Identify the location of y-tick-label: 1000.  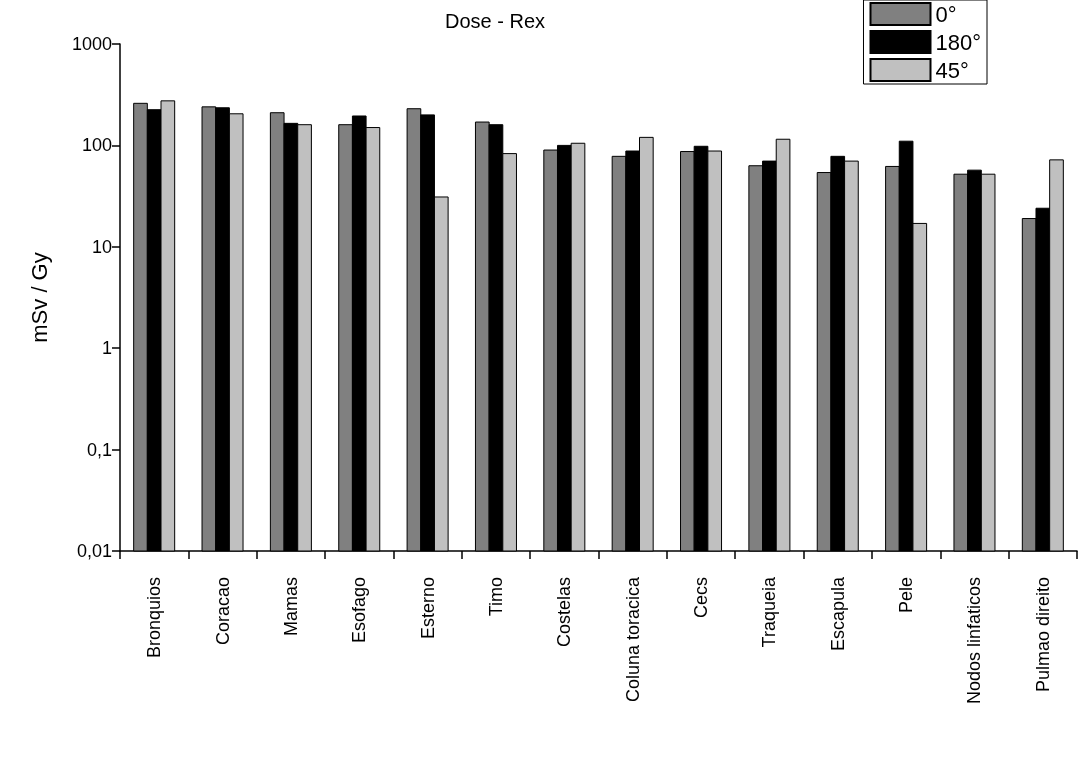
(91, 44).